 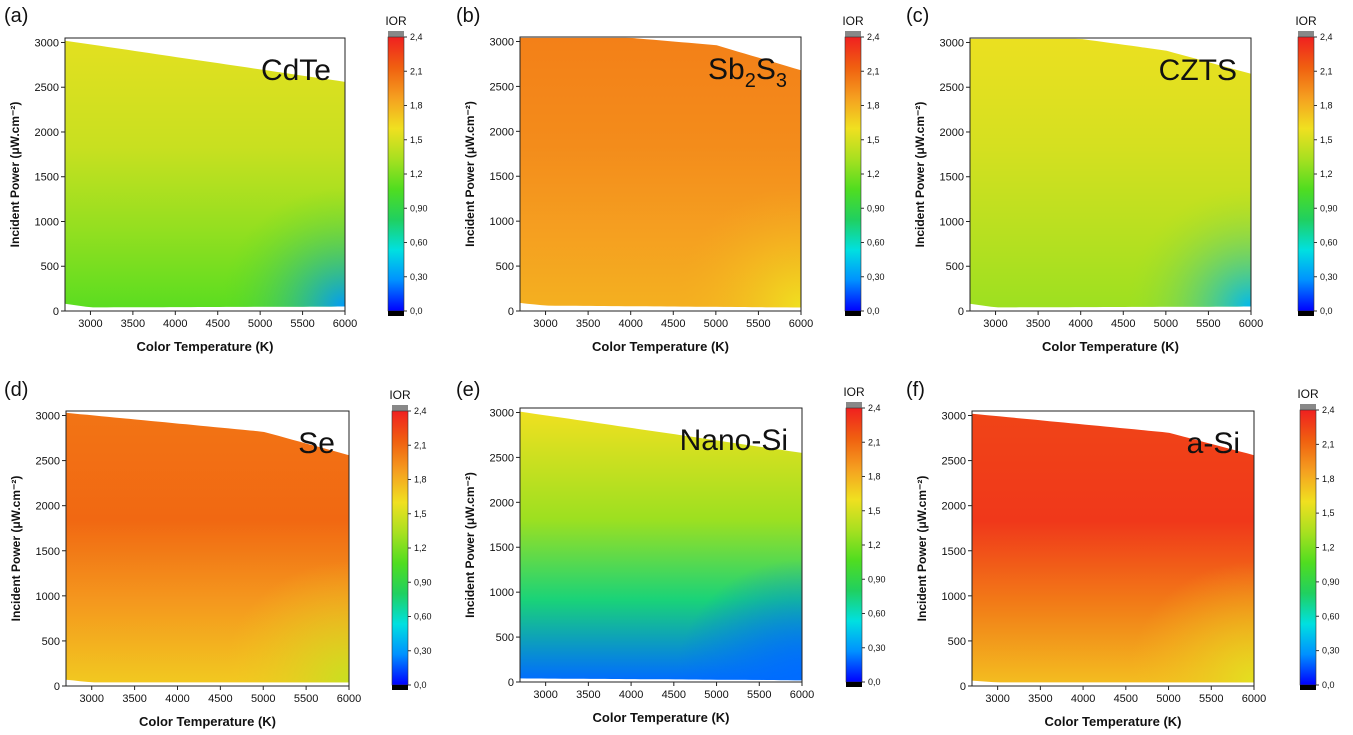 I want to click on panel-label: (c), so click(x=917, y=16).